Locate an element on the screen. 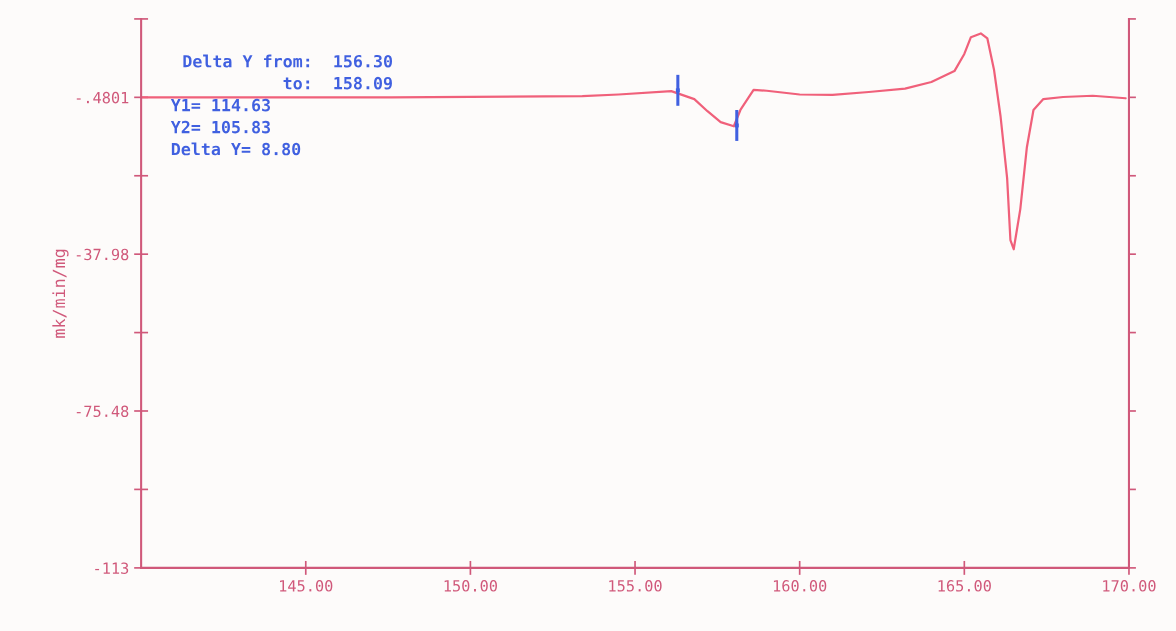  annotation: Y1= 114.63 is located at coordinates (220, 105).